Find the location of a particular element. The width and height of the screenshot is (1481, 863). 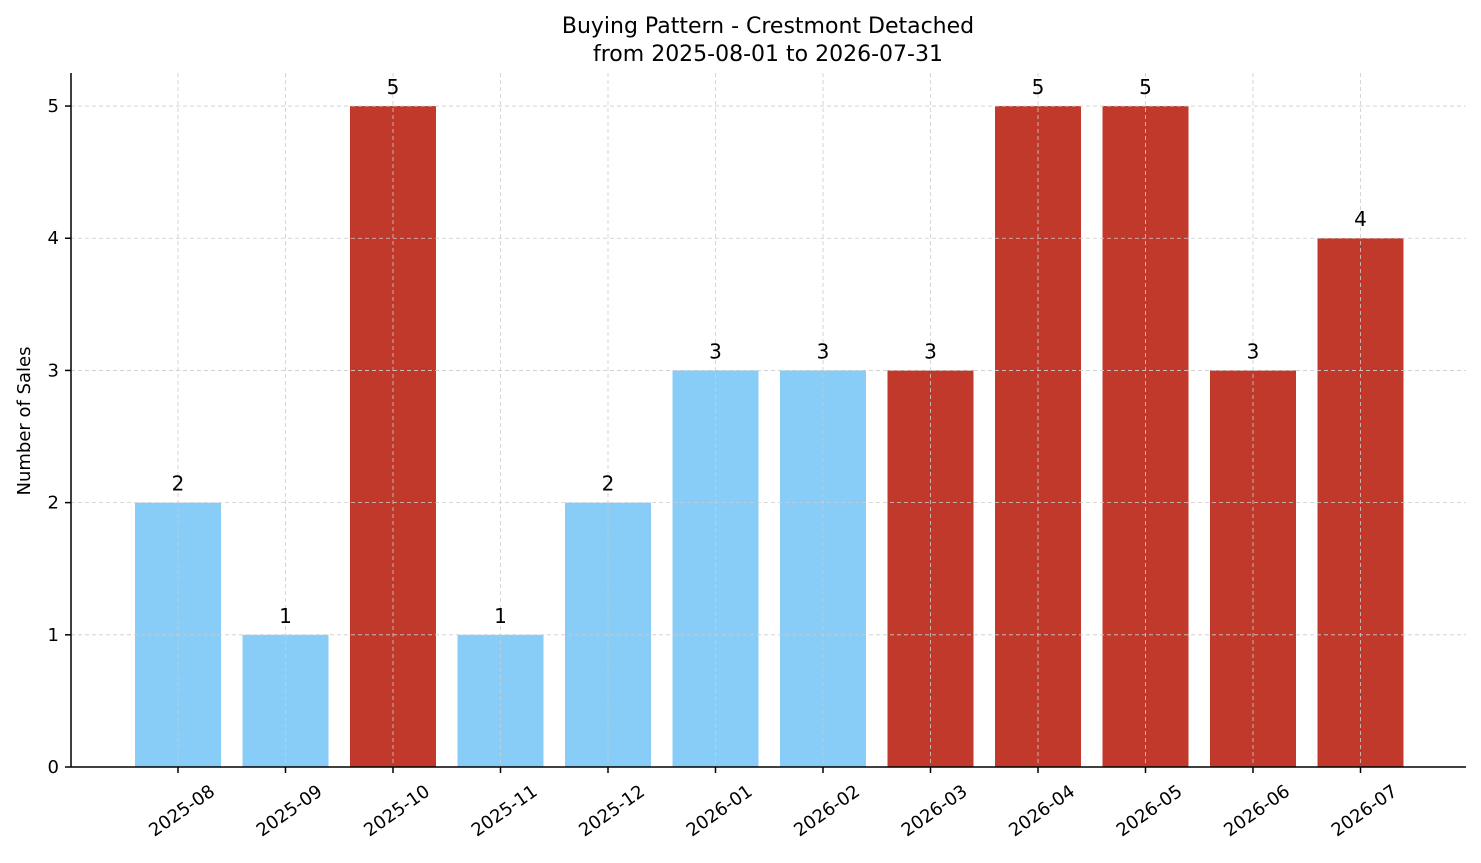

x-tick-label: 2026-06 is located at coordinates (1257, 811).